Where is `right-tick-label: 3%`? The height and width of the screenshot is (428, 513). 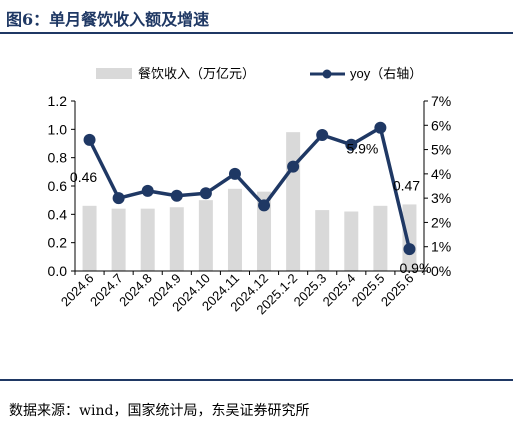
right-tick-label: 3% is located at coordinates (441, 198).